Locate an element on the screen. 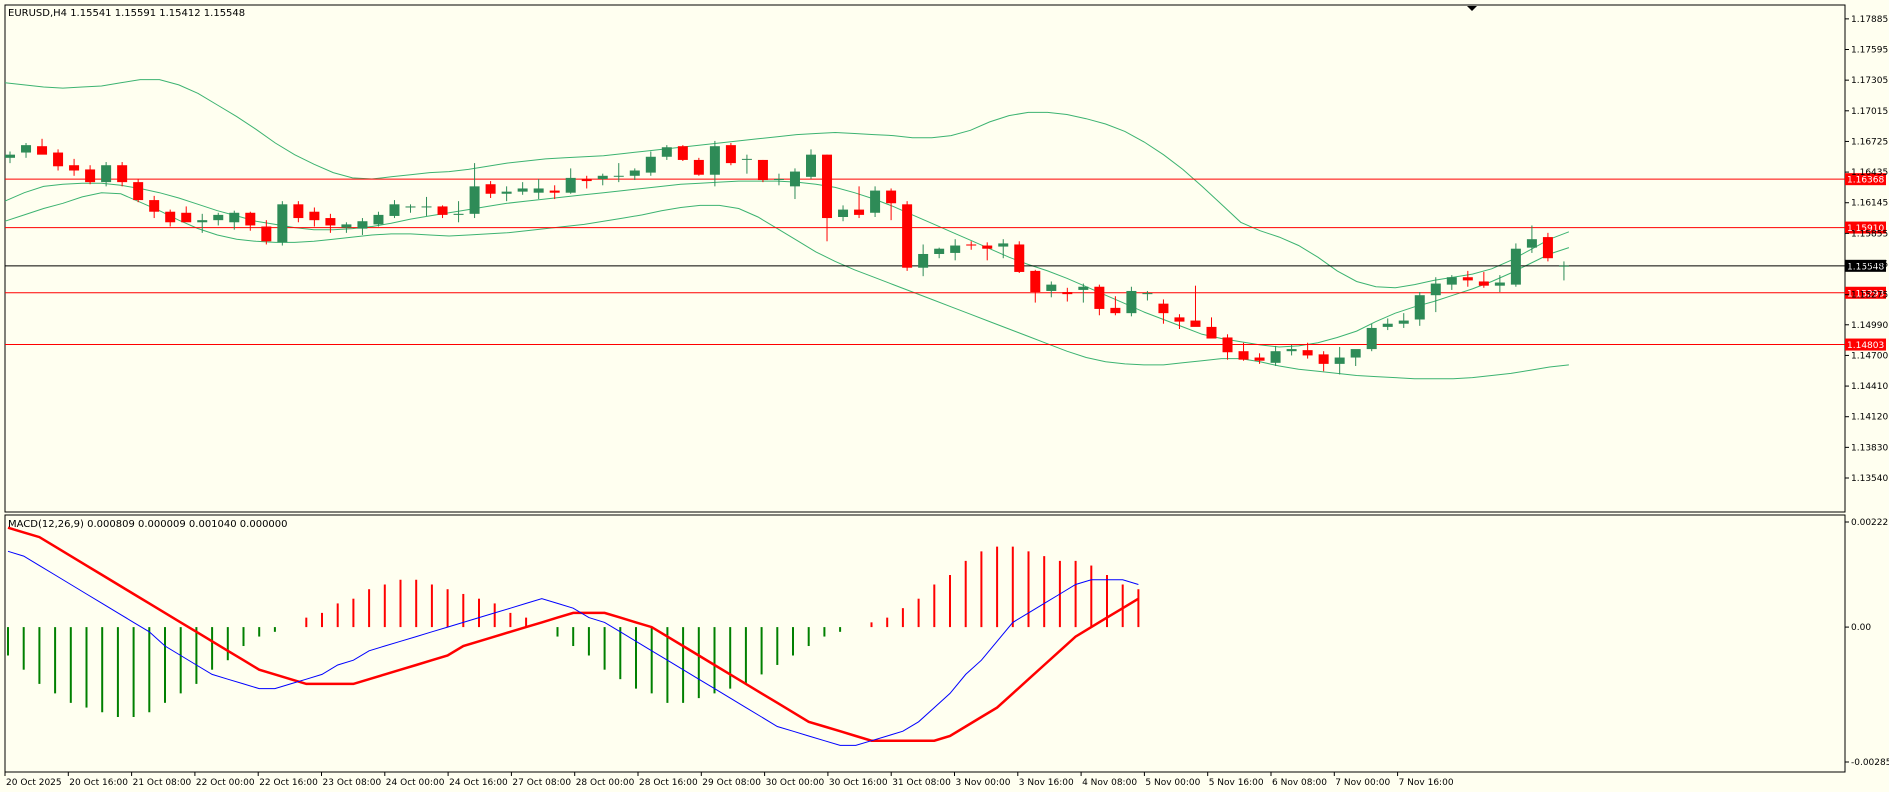 The height and width of the screenshot is (792, 1889). price-tick-label: 1.16145 is located at coordinates (1869, 204).